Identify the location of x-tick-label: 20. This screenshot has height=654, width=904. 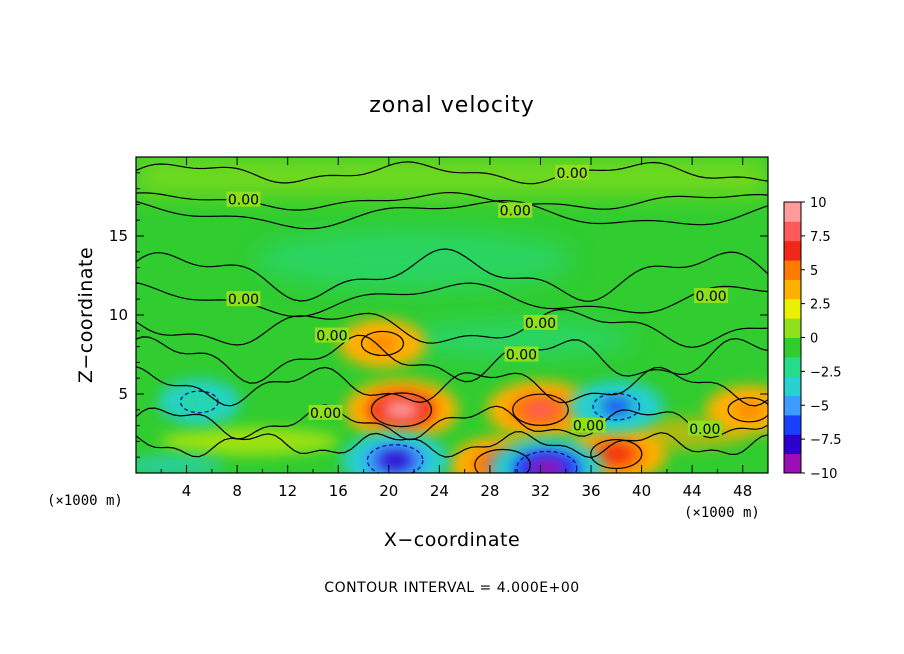
(388, 491).